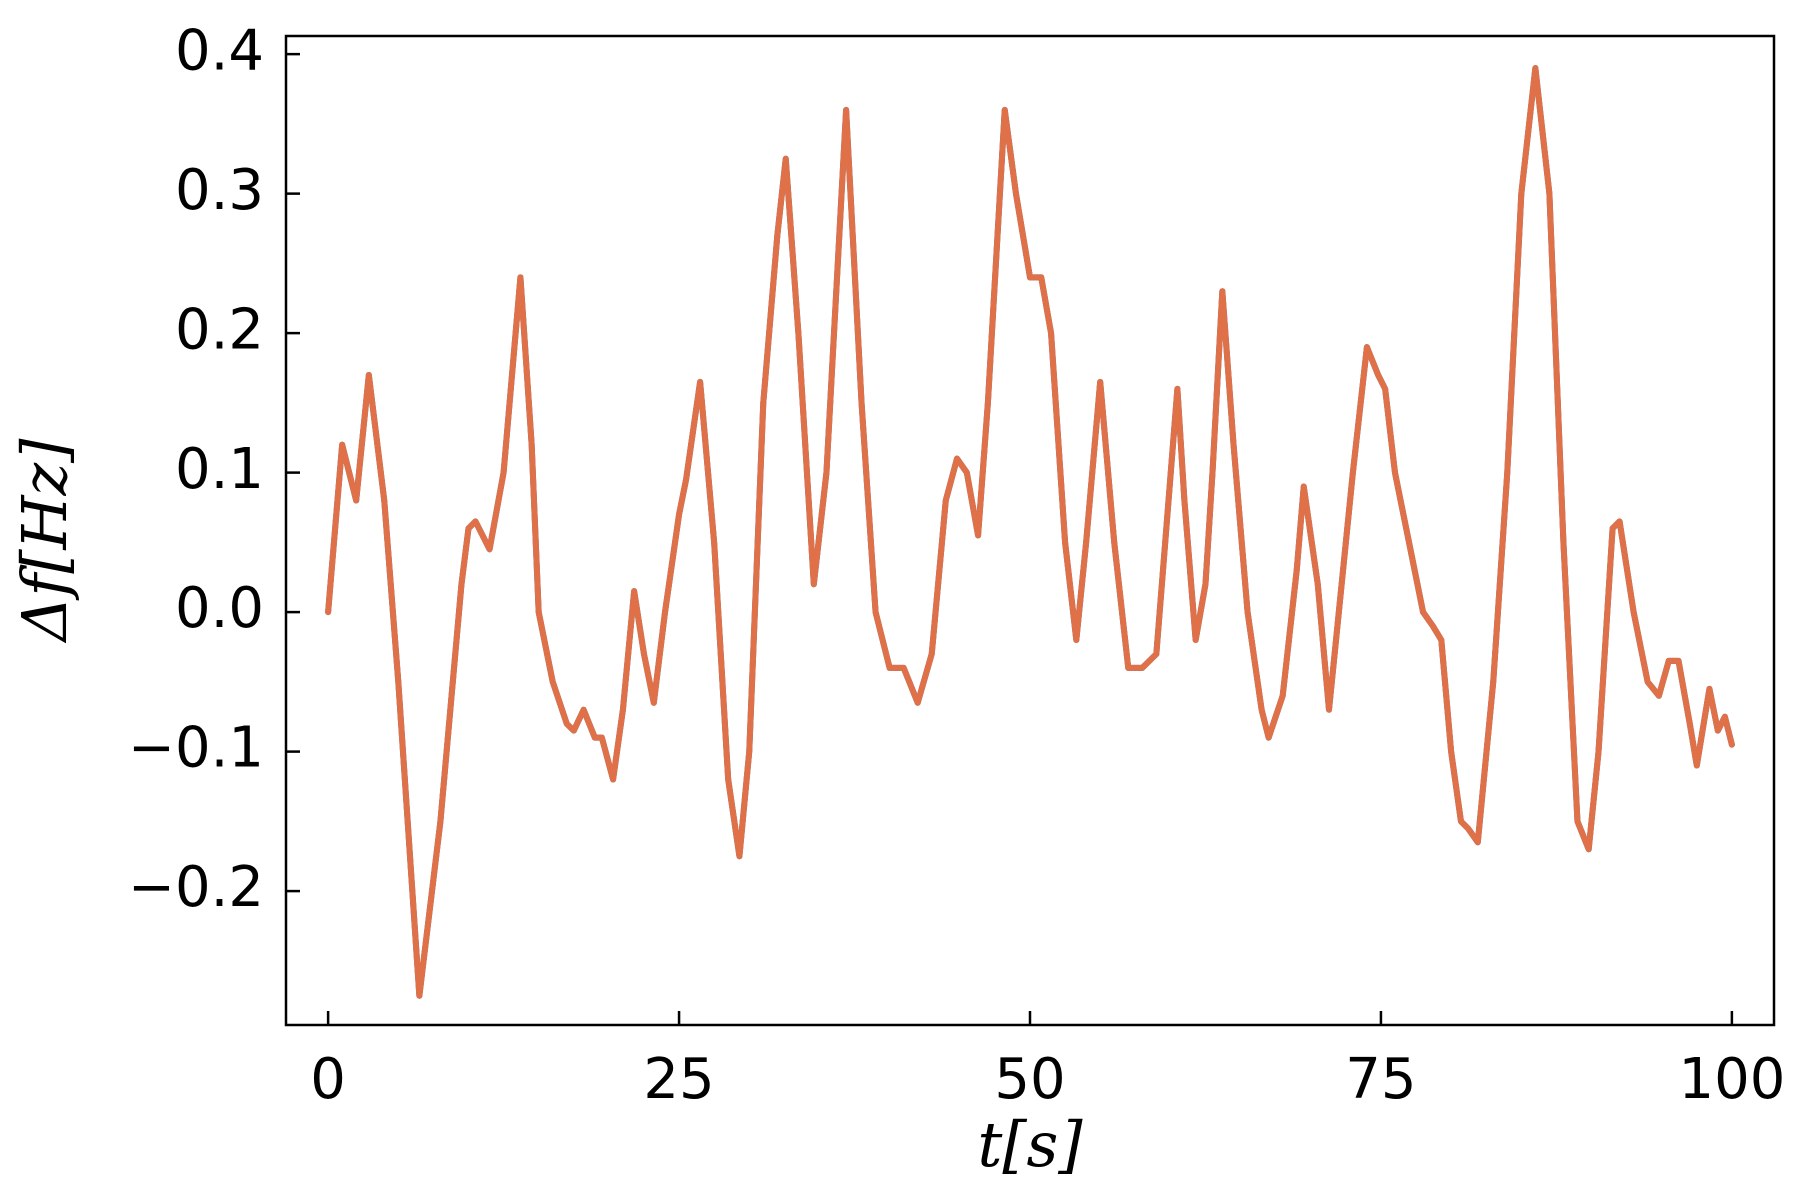  What do you see at coordinates (1030, 1144) in the screenshot?
I see `x-axis-label: t[s]` at bounding box center [1030, 1144].